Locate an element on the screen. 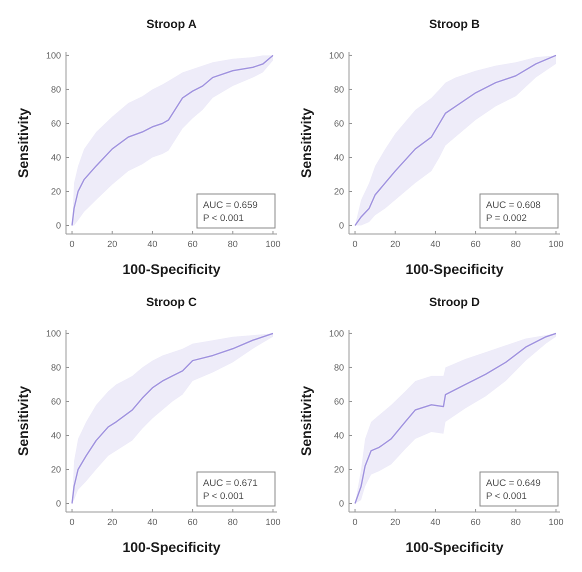  annotation: AUC = 0.649 is located at coordinates (513, 483).